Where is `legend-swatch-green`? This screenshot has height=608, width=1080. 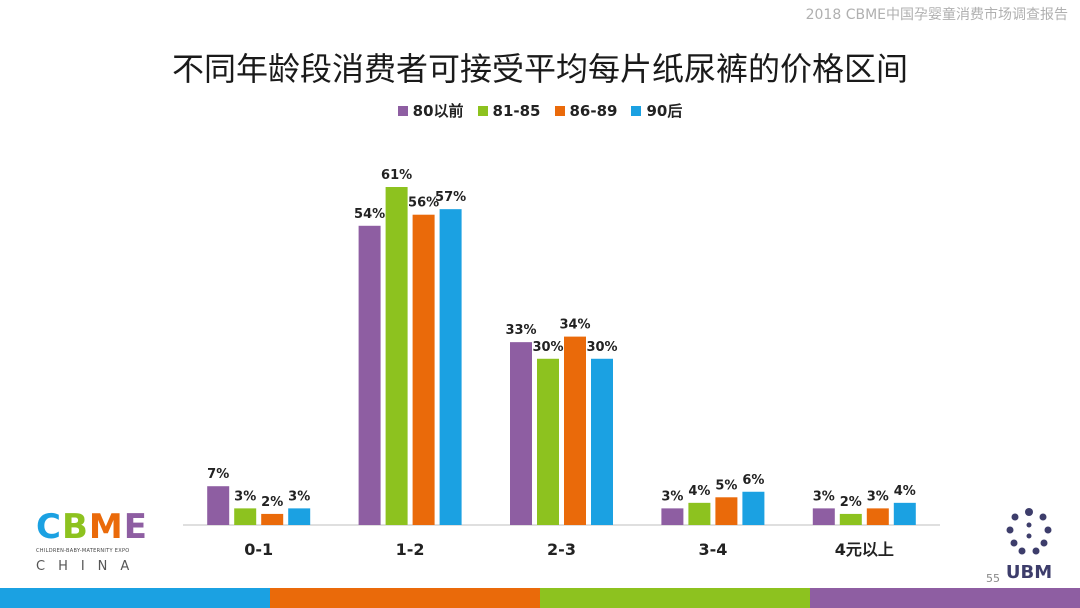 legend-swatch-green is located at coordinates (482, 110).